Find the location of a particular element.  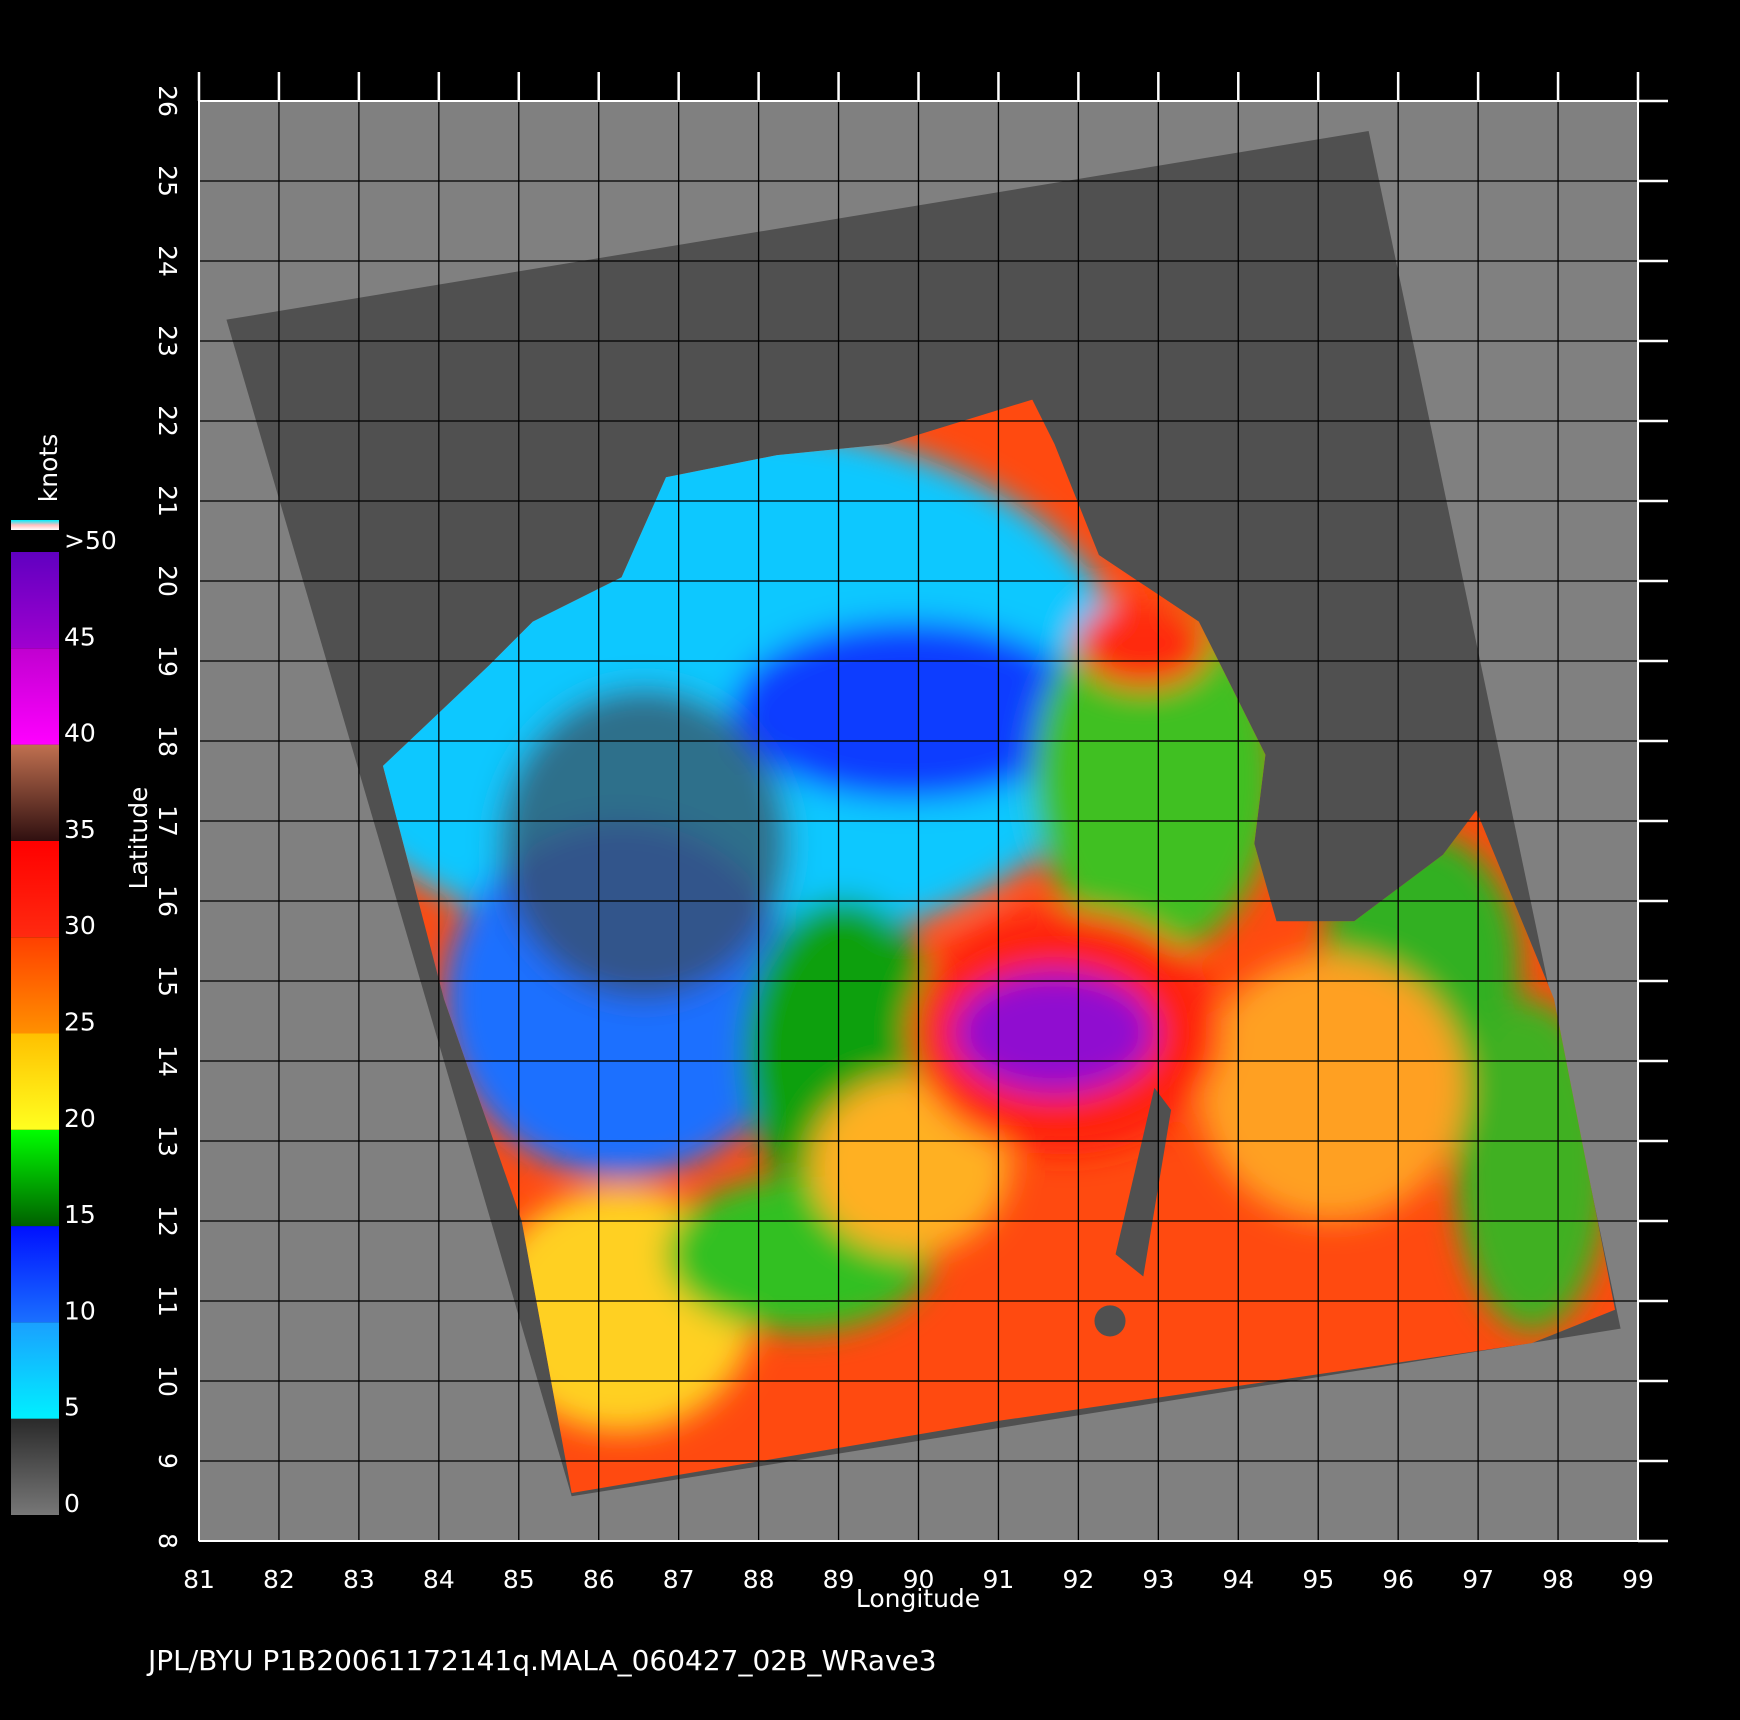

colorbar-tick-label: 30 is located at coordinates (80, 925).